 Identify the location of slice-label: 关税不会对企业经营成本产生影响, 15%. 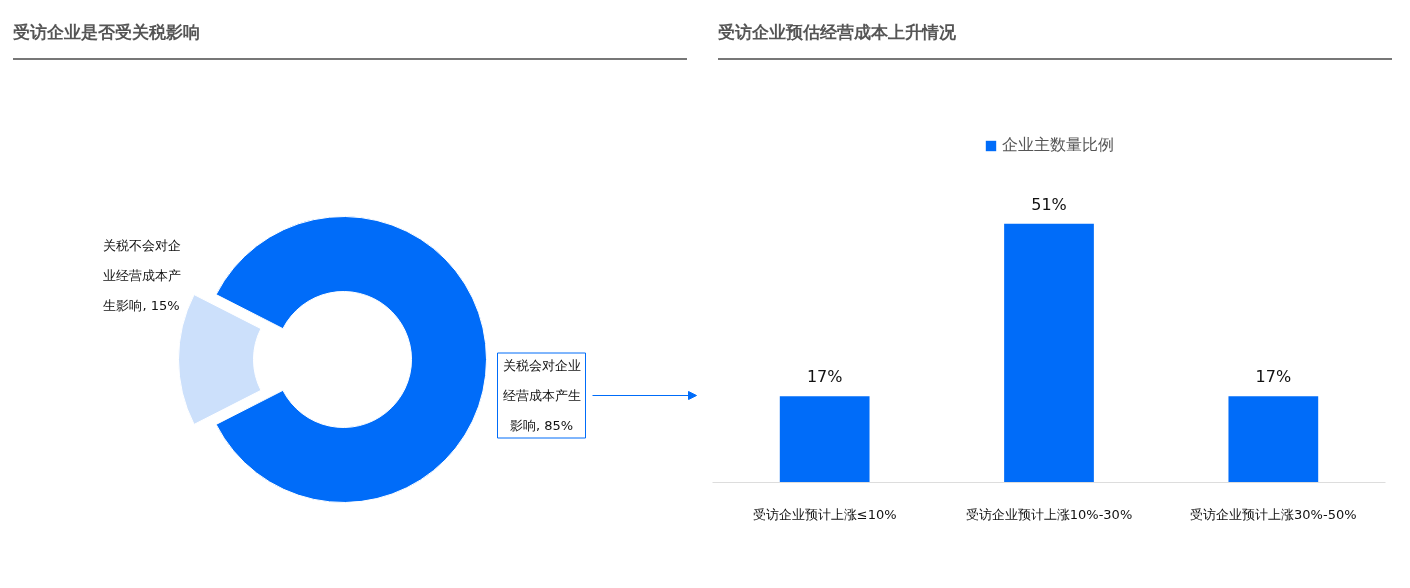
(141, 275).